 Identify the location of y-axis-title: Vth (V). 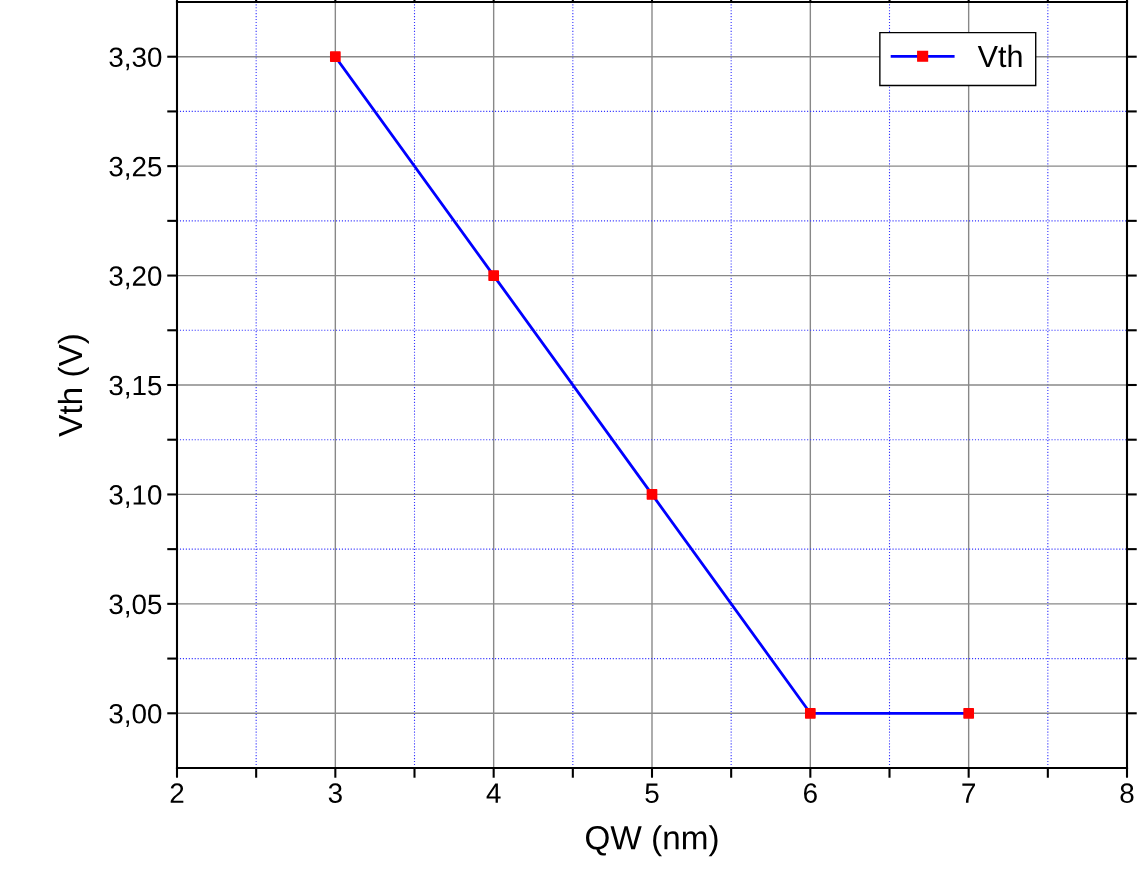
(73, 386).